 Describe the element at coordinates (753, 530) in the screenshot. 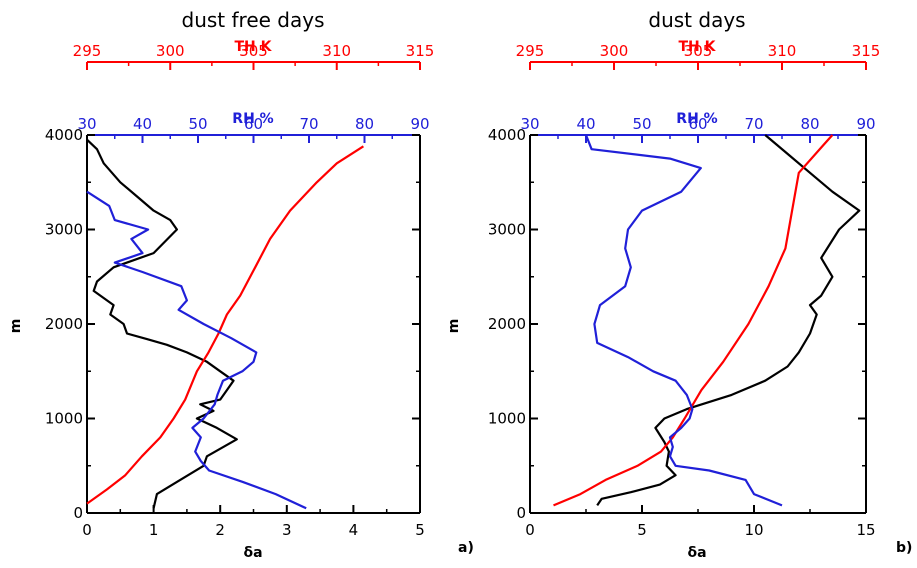

I see `tick-label-bottom-10: 10` at that location.